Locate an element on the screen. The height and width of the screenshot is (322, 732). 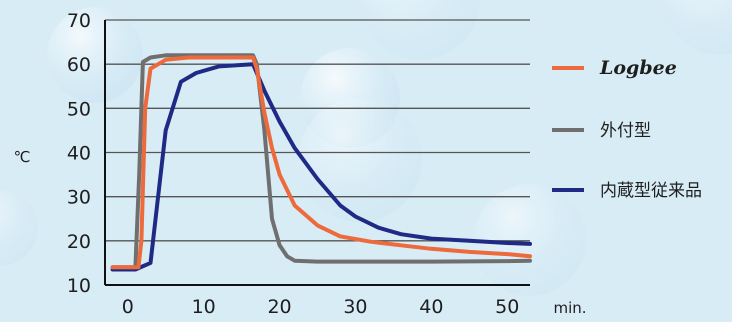
y-tick-label: 20 is located at coordinates (79, 242).